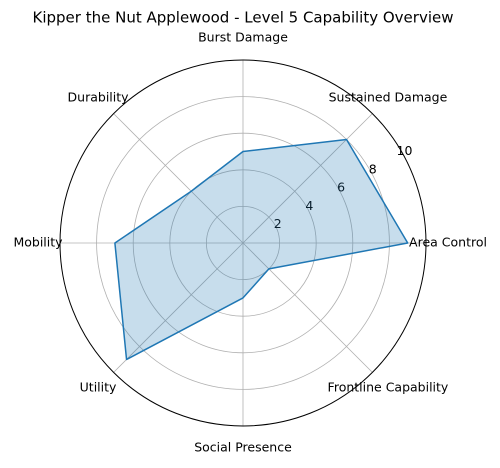 Image resolution: width=500 pixels, height=468 pixels. What do you see at coordinates (309, 205) in the screenshot?
I see `r-tick-label: 4` at bounding box center [309, 205].